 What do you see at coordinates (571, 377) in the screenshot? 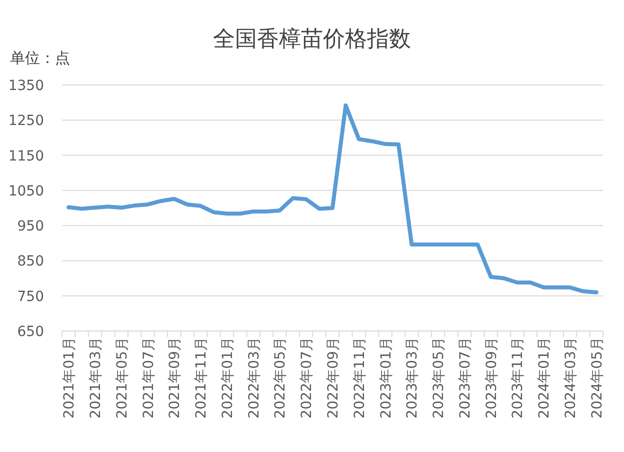
I see `x-tick-label: 2024年03月` at bounding box center [571, 377].